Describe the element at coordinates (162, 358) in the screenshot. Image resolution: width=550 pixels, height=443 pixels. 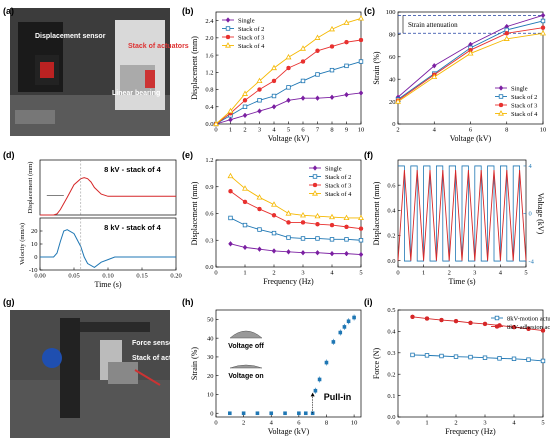
I see `photo-g-label-2: Stack of actuators` at that location.